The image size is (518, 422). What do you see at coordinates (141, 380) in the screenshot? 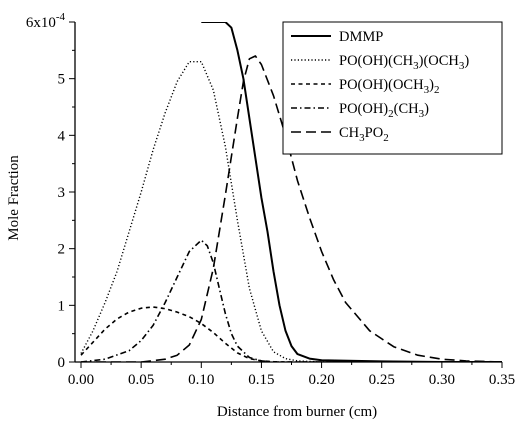
I see `x-tick-label: 0.05` at bounding box center [141, 380].